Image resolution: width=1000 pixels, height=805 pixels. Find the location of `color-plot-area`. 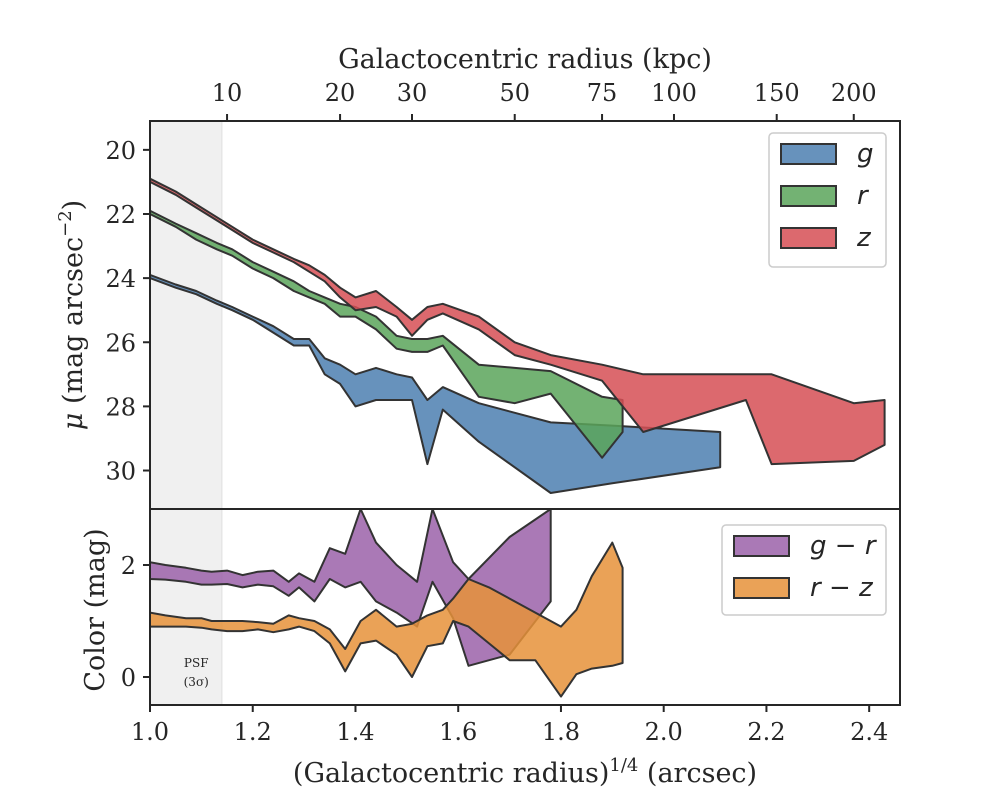

color-plot-area is located at coordinates (387, 603).